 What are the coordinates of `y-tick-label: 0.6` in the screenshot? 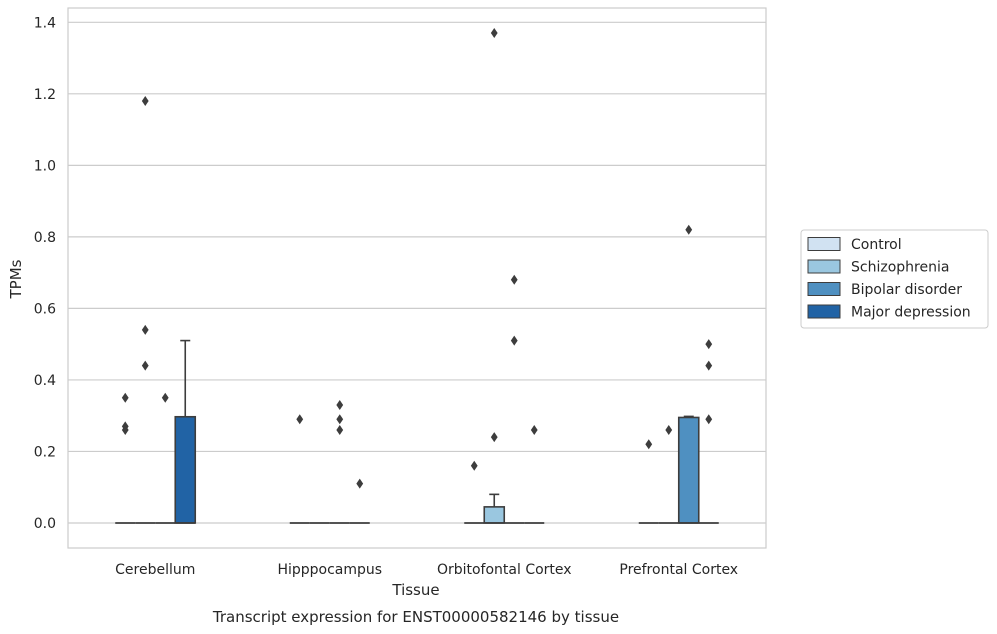 It's located at (45, 309).